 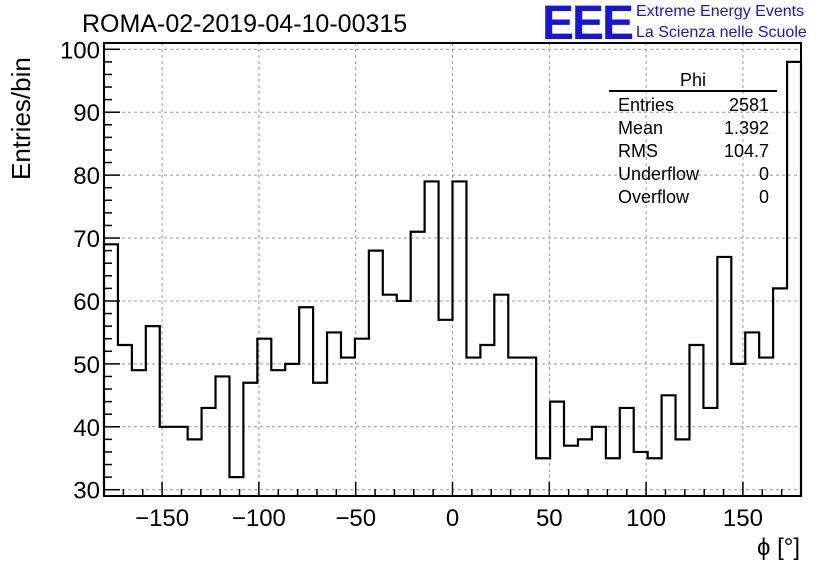 What do you see at coordinates (646, 105) in the screenshot?
I see `stats-label: Entries` at bounding box center [646, 105].